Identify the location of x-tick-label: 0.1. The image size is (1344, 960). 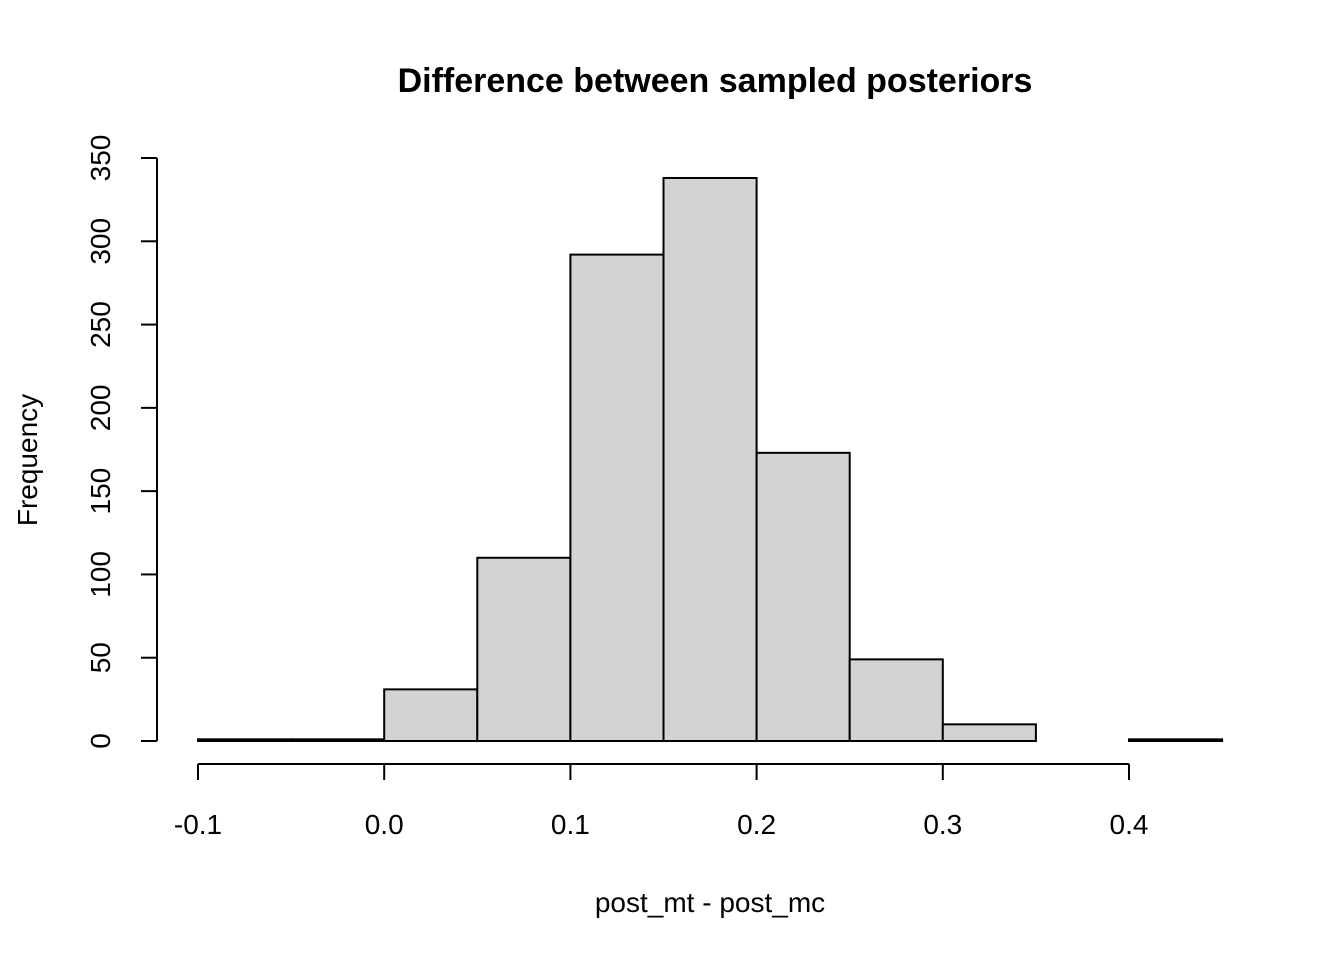
(570, 824).